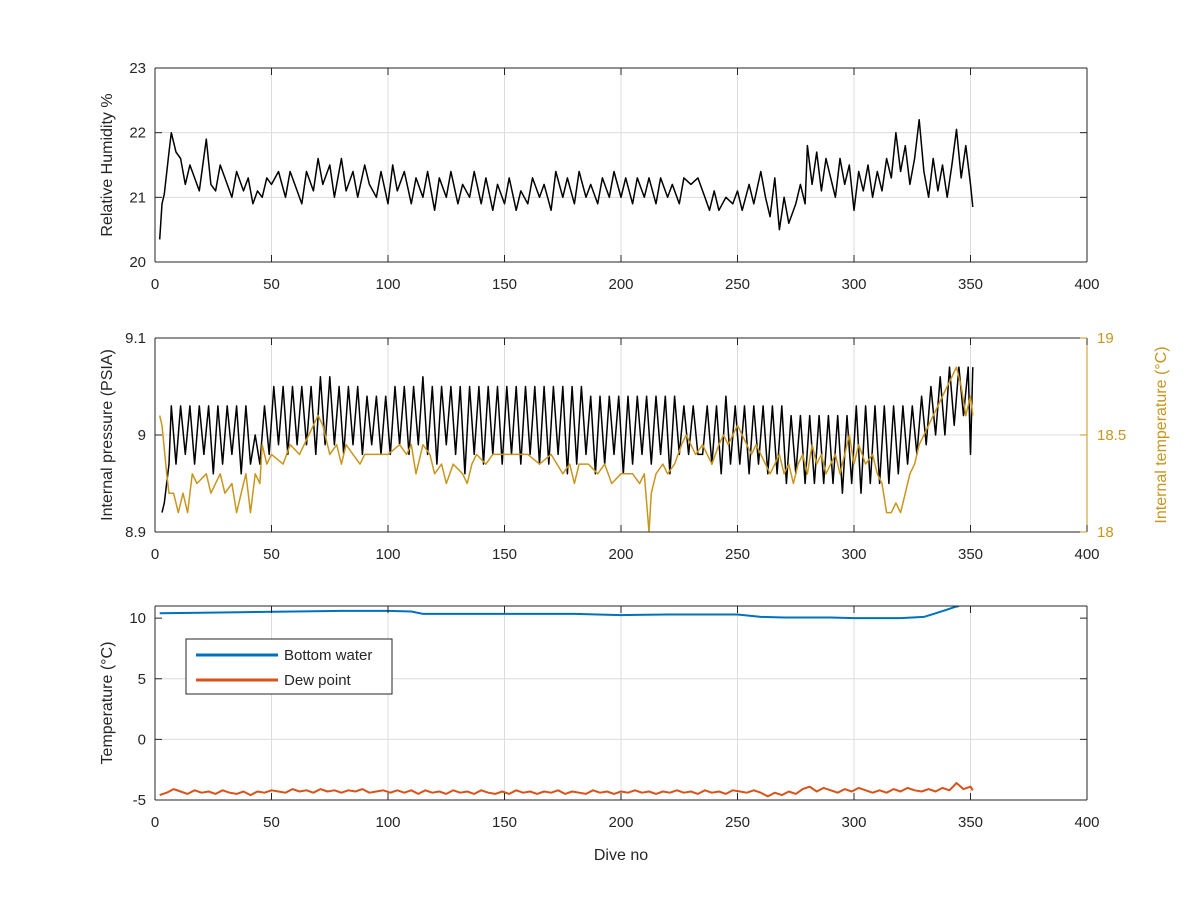 The image size is (1200, 900). What do you see at coordinates (318, 680) in the screenshot?
I see `legend-label: Dew point` at bounding box center [318, 680].